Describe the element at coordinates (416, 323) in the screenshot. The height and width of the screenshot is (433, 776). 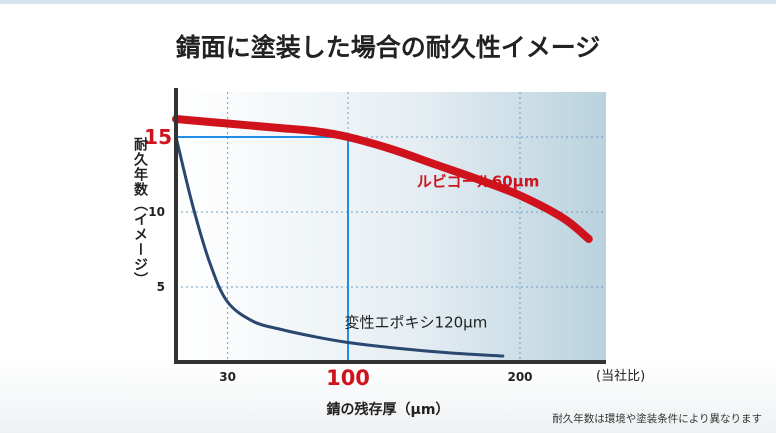
I see `series-label-2: 変性エポキシ120μm` at that location.